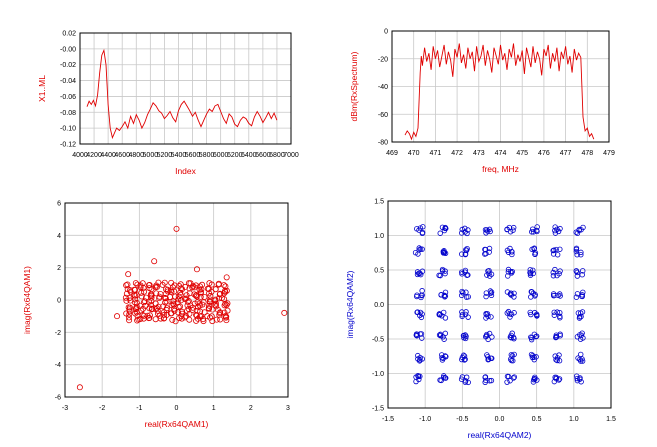 Image resolution: width=657 pixels, height=447 pixels. What do you see at coordinates (108, 155) in the screenshot?
I see `x-tick-label: 4400` at bounding box center [108, 155].